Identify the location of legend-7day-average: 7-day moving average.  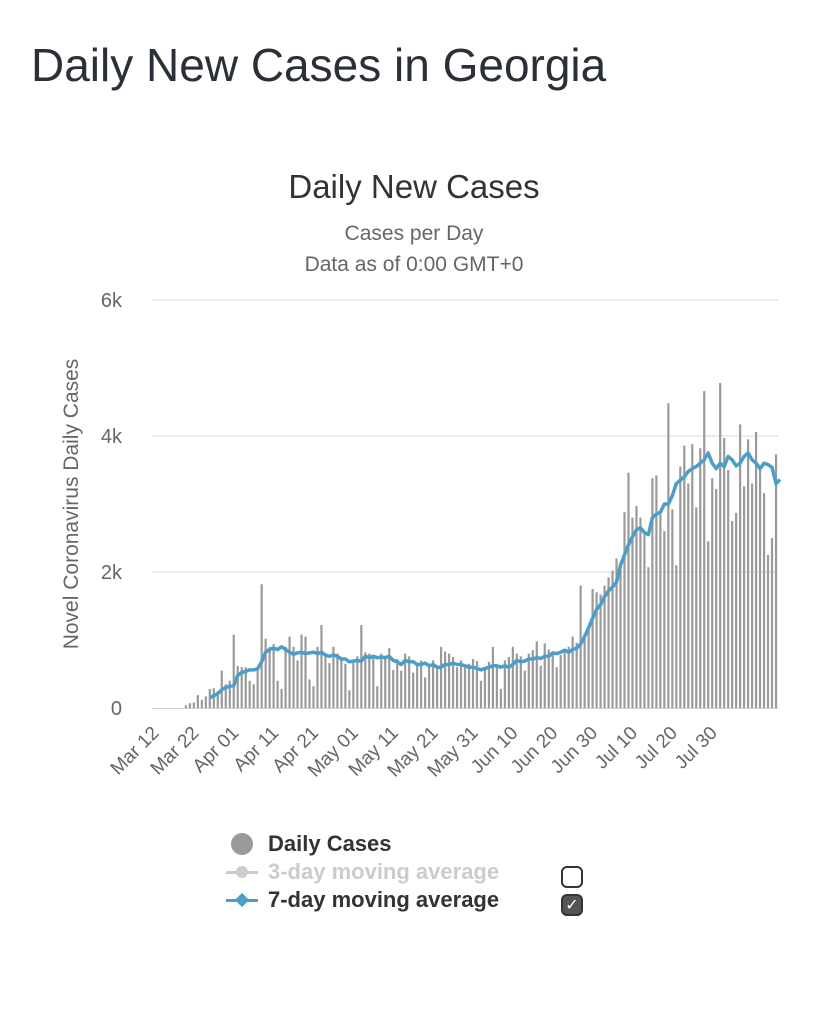
(362, 900).